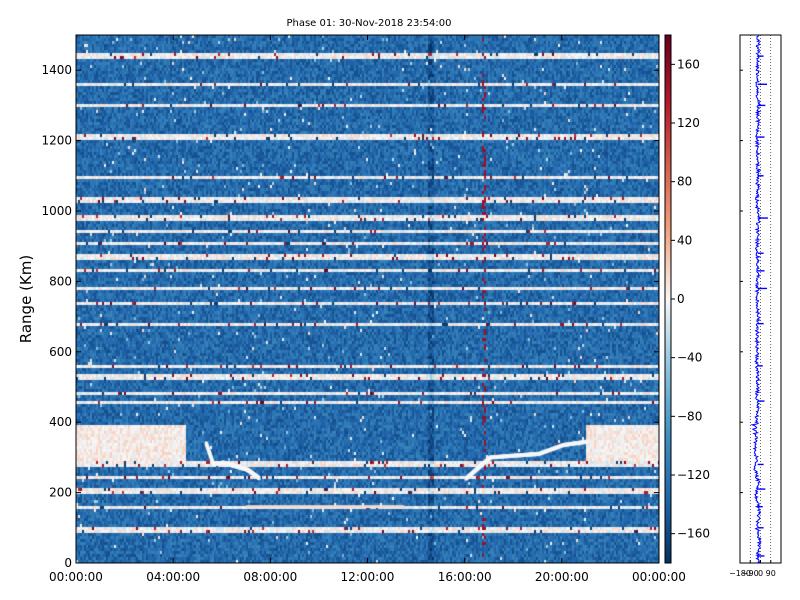  I want to click on colorbar-tick-label: 80, so click(684, 182).